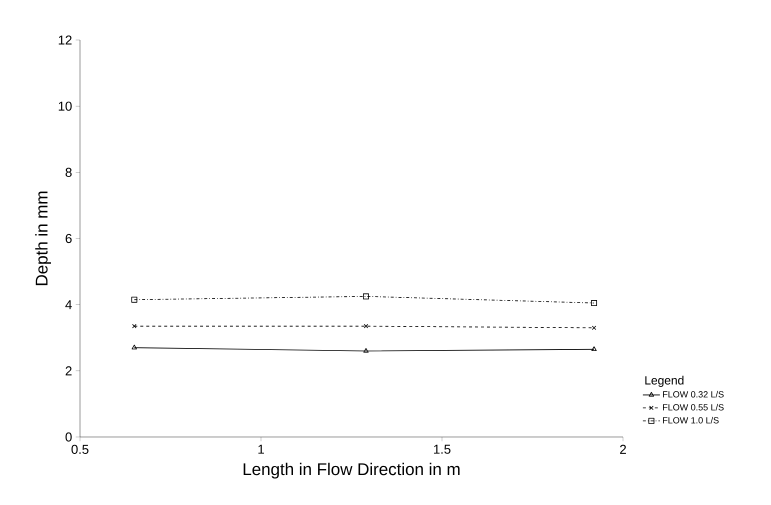 The image size is (771, 505). I want to click on y-tick-label: 0, so click(69, 437).